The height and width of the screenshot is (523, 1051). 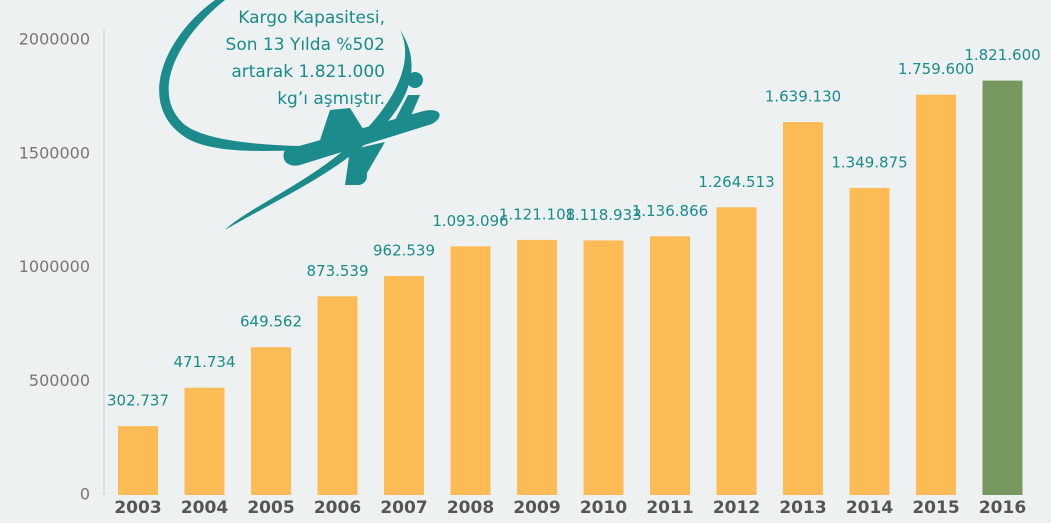 What do you see at coordinates (271, 322) in the screenshot?
I see `value-label: 649.562` at bounding box center [271, 322].